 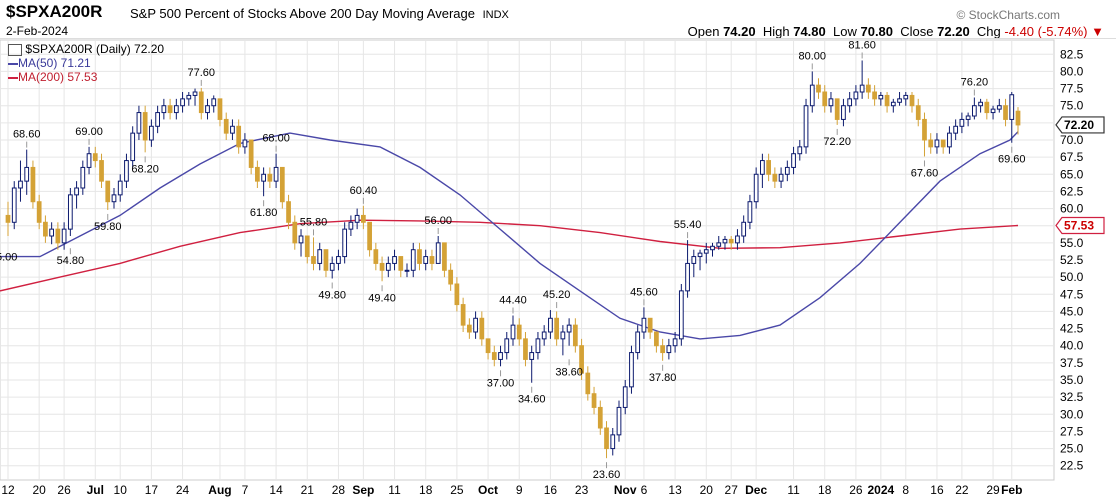 What do you see at coordinates (557, 295) in the screenshot?
I see `annotation-label: 45.20` at bounding box center [557, 295].